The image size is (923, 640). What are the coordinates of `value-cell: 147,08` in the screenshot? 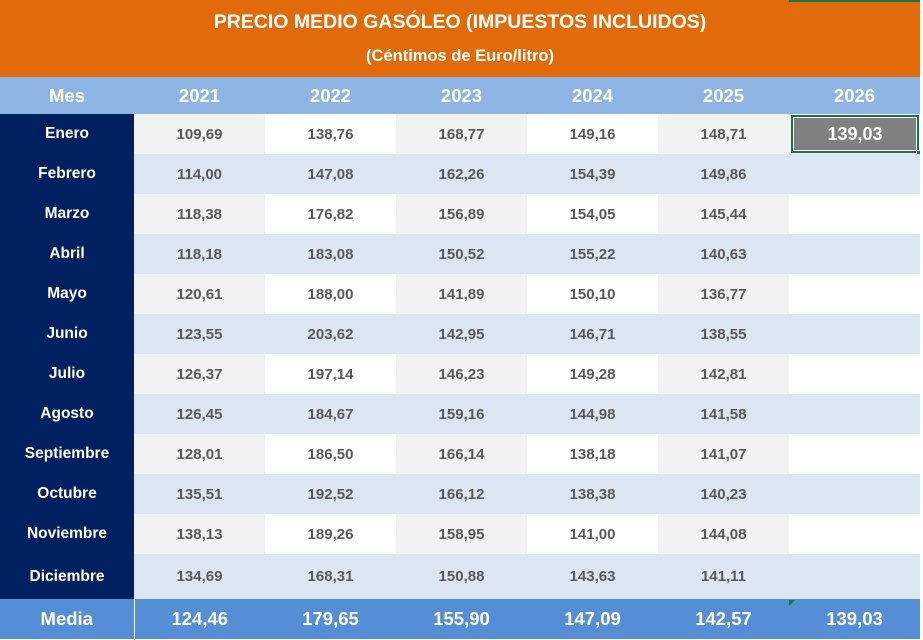 It's located at (330, 174).